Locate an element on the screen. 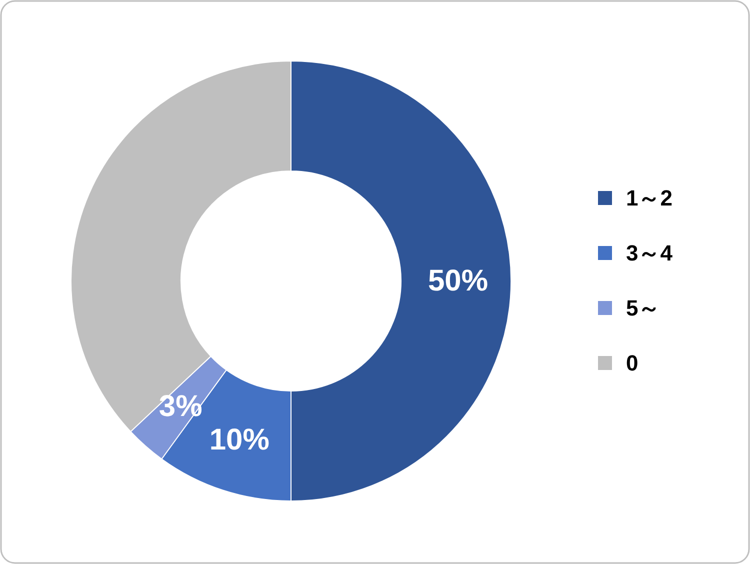 The height and width of the screenshot is (564, 750). legend-label: 0 is located at coordinates (632, 363).